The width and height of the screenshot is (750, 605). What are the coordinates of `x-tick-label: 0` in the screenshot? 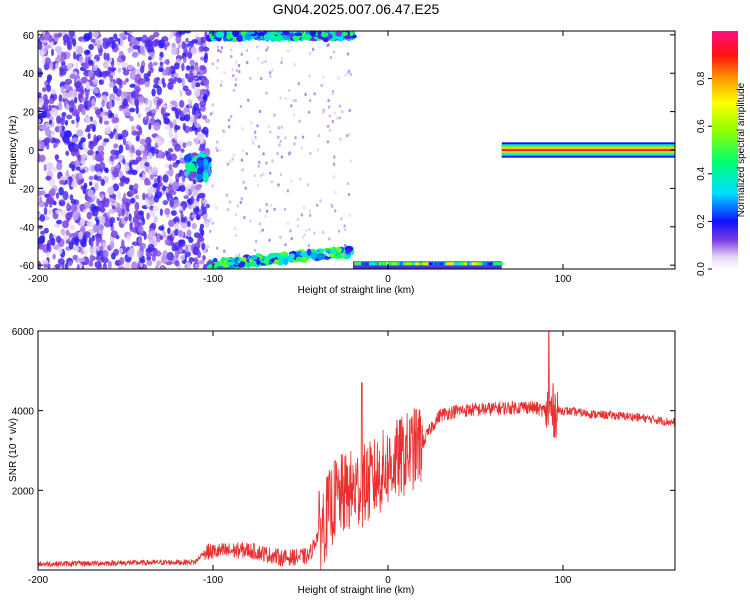 It's located at (388, 279).